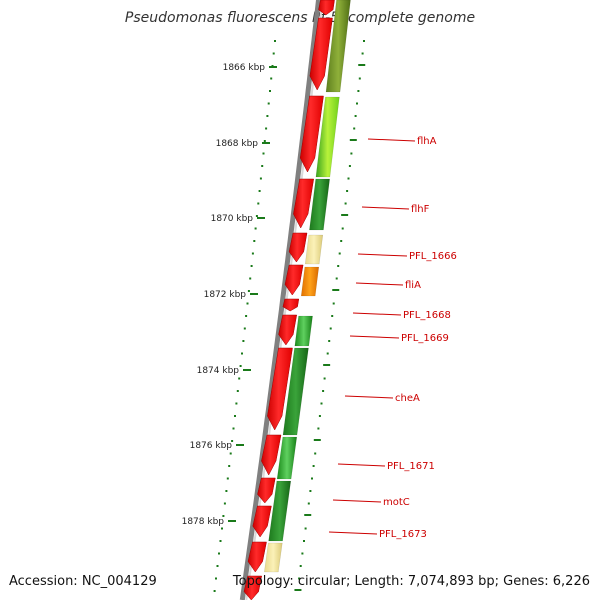 The height and width of the screenshot is (600, 600). What do you see at coordinates (330, 315) in the screenshot?
I see `dotted-scale-right` at bounding box center [330, 315].